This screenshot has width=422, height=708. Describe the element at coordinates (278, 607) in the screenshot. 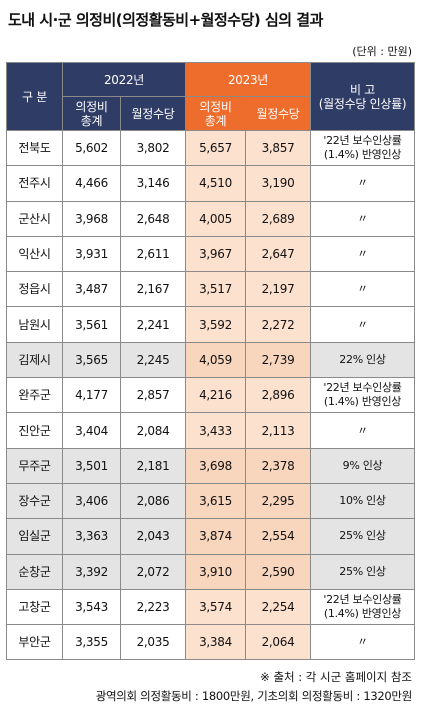

I see `value-cell: 2,254` at that location.